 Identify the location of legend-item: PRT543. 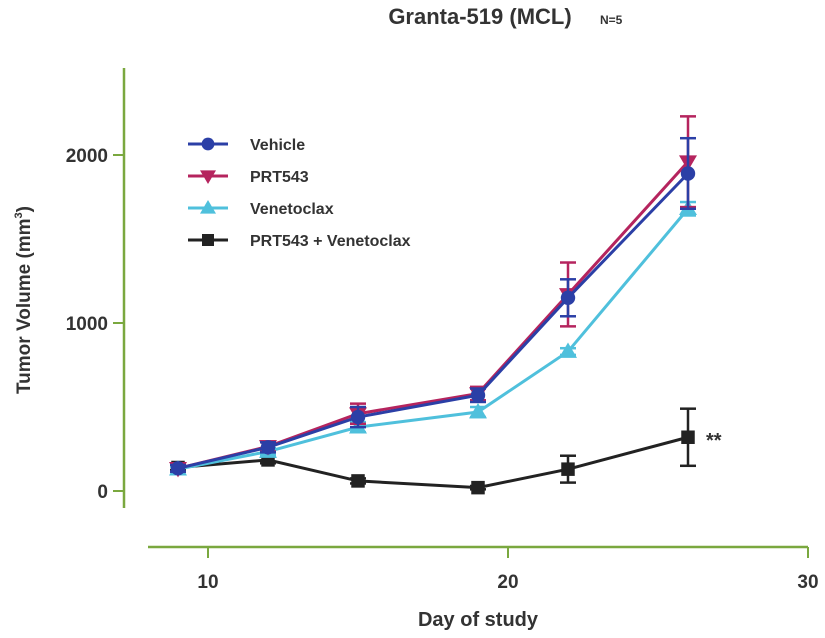
(248, 177).